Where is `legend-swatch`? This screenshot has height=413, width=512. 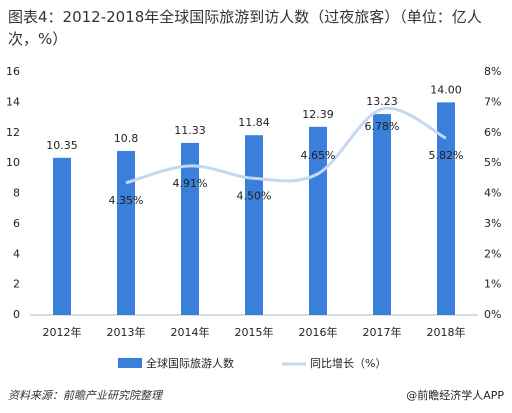
legend-swatch is located at coordinates (130, 363).